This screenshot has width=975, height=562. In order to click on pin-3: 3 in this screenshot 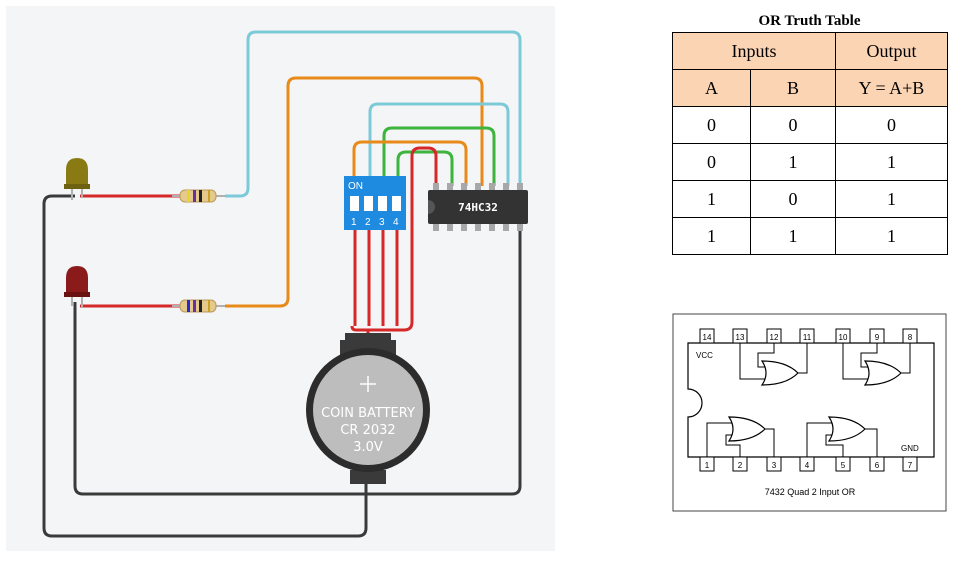, I will do `click(774, 465)`.